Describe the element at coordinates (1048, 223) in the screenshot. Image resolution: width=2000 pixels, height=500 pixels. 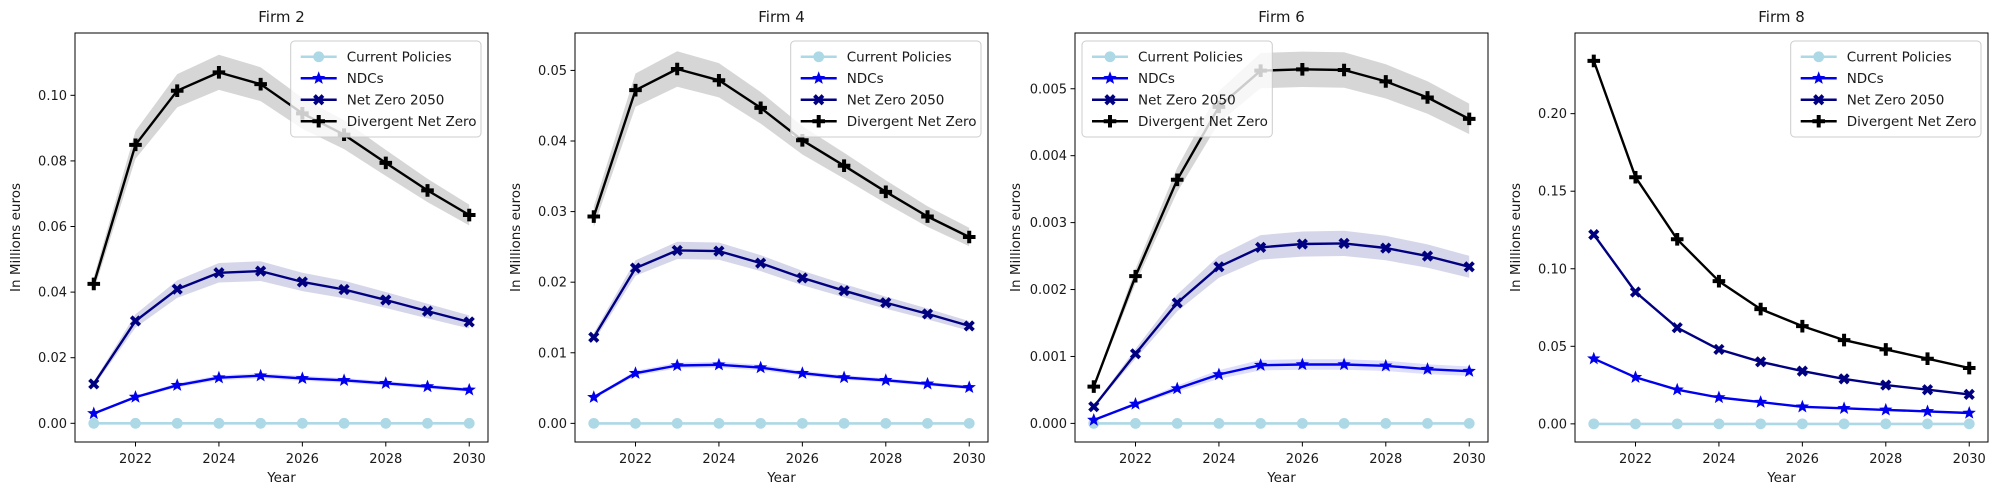
I see `y-tick-label: 0.003` at that location.